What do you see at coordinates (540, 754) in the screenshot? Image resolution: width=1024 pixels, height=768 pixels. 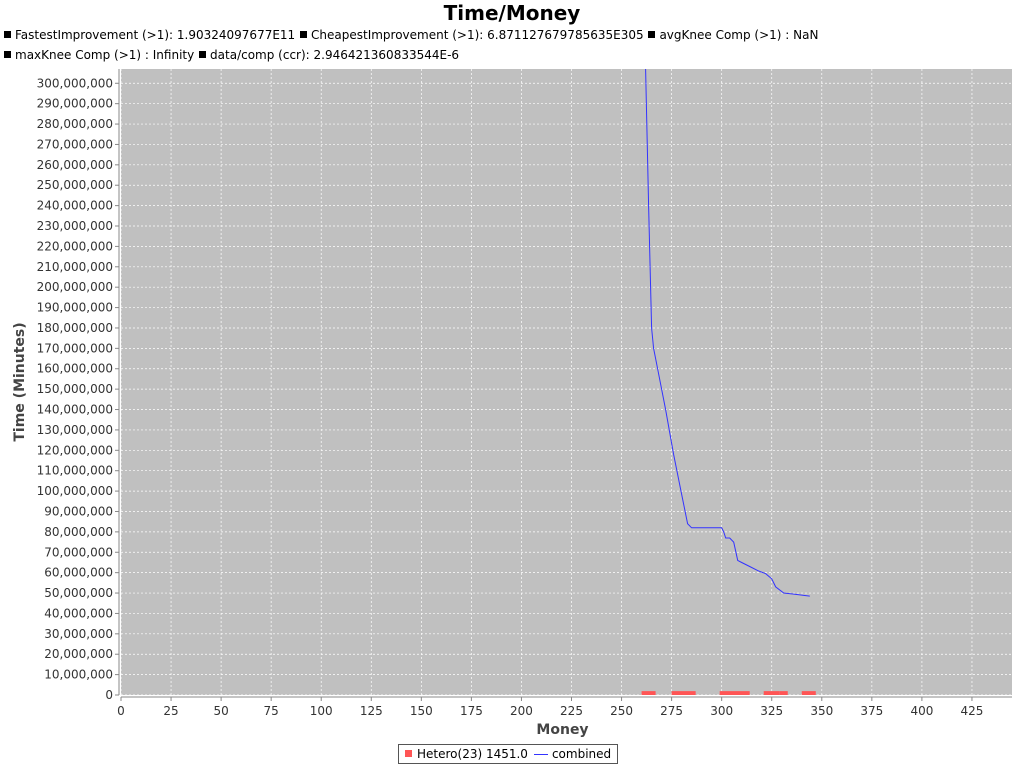 I see `legend-line-swatch` at bounding box center [540, 754].